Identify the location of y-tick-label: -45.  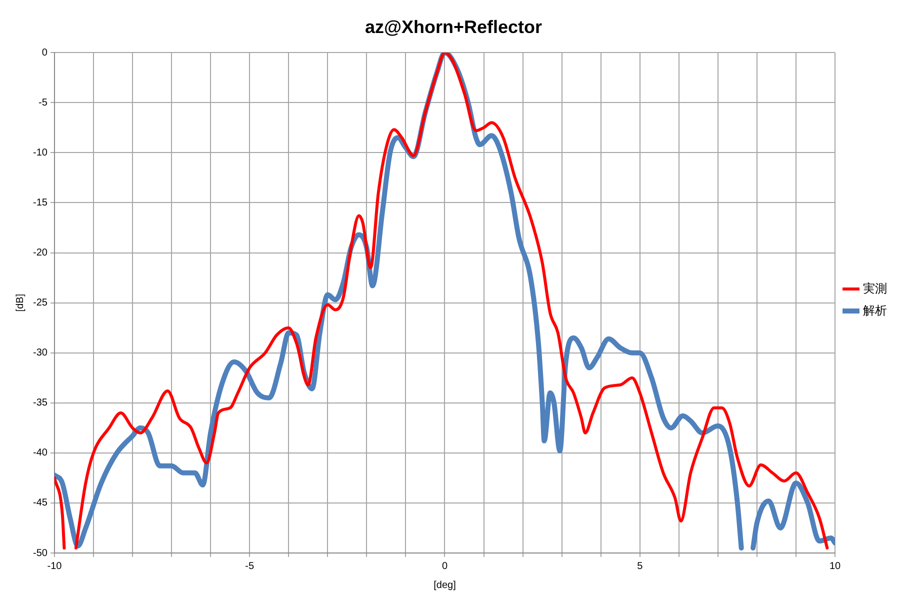
(40, 503).